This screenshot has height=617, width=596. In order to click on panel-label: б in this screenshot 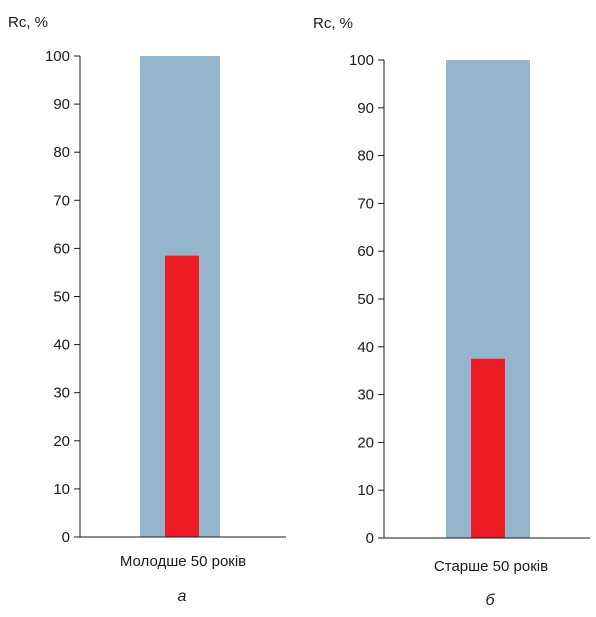, I will do `click(491, 600)`.